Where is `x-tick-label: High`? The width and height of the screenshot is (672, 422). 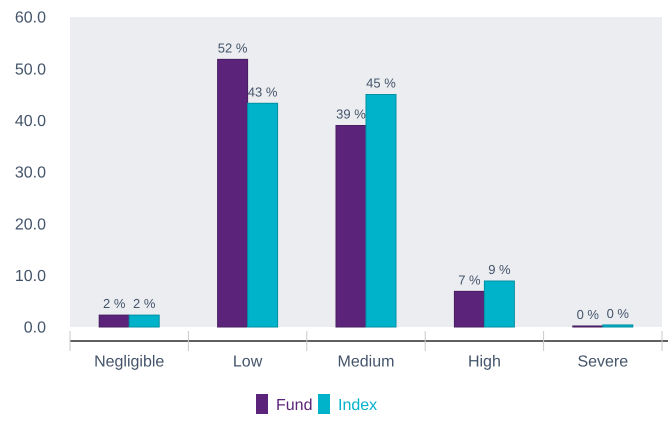 x-tick-label: High is located at coordinates (484, 362).